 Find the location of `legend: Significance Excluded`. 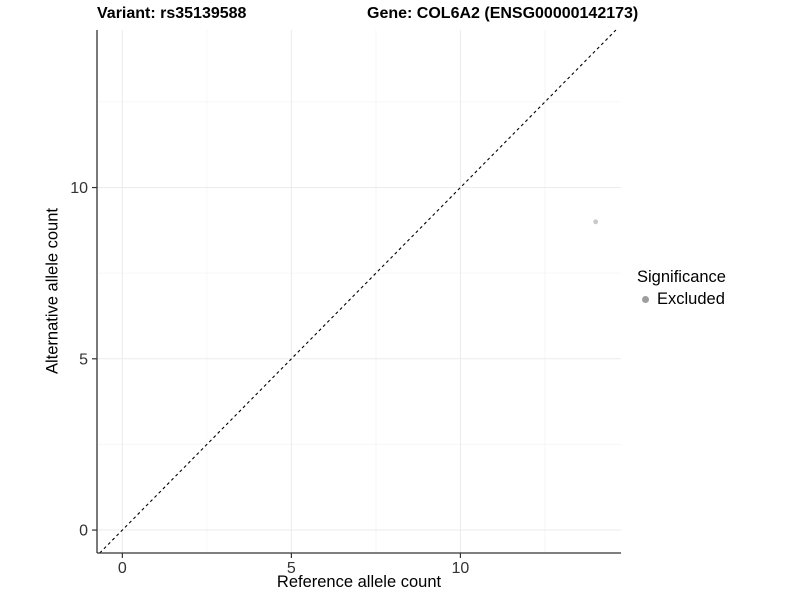

legend: Significance Excluded is located at coordinates (681, 288).